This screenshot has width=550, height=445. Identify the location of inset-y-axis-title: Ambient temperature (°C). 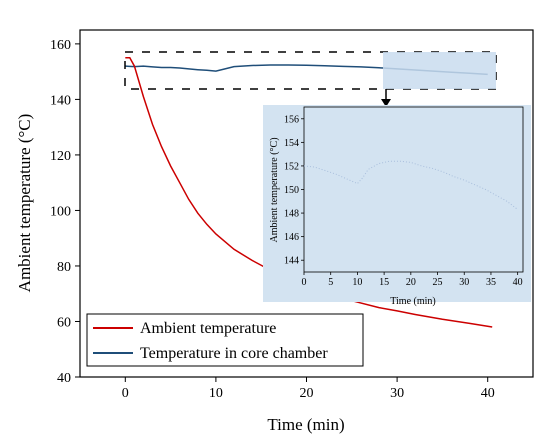
(274, 189).